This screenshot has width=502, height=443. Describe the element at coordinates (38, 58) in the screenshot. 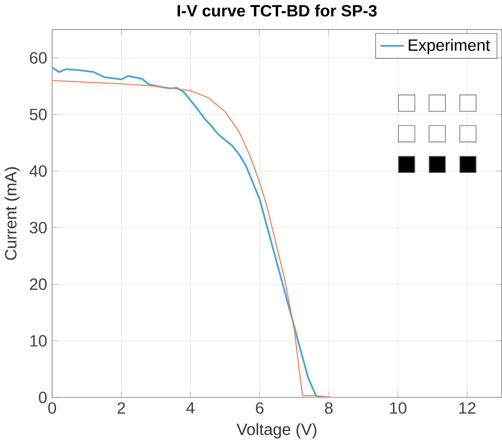

I see `y-tick-label: 60` at that location.